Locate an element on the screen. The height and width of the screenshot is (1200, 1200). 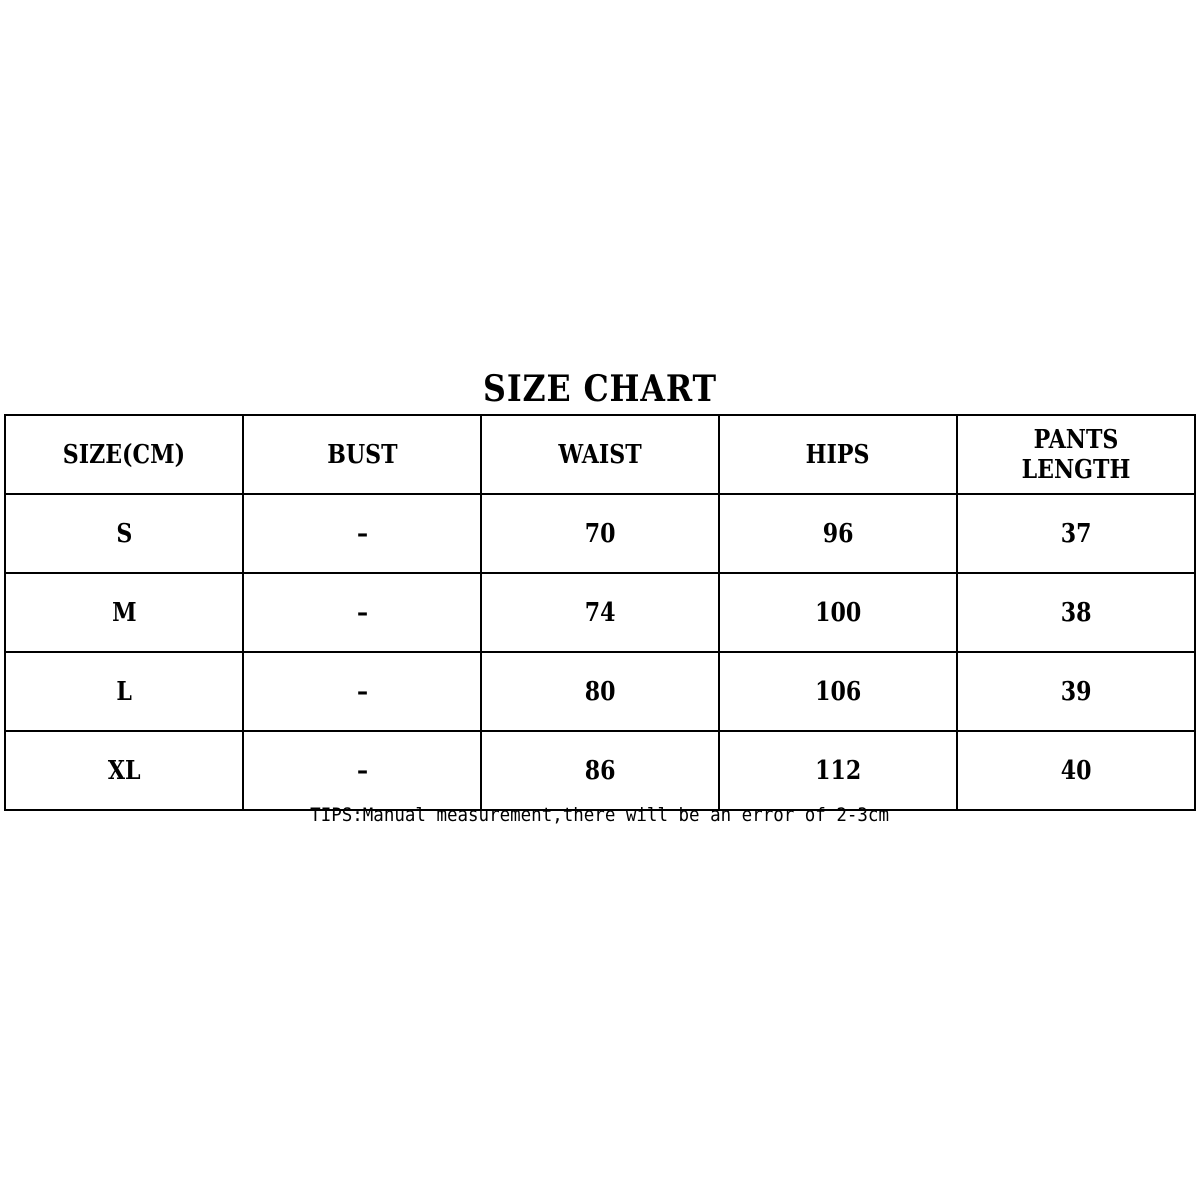
table-cell: XL is located at coordinates (124, 770).